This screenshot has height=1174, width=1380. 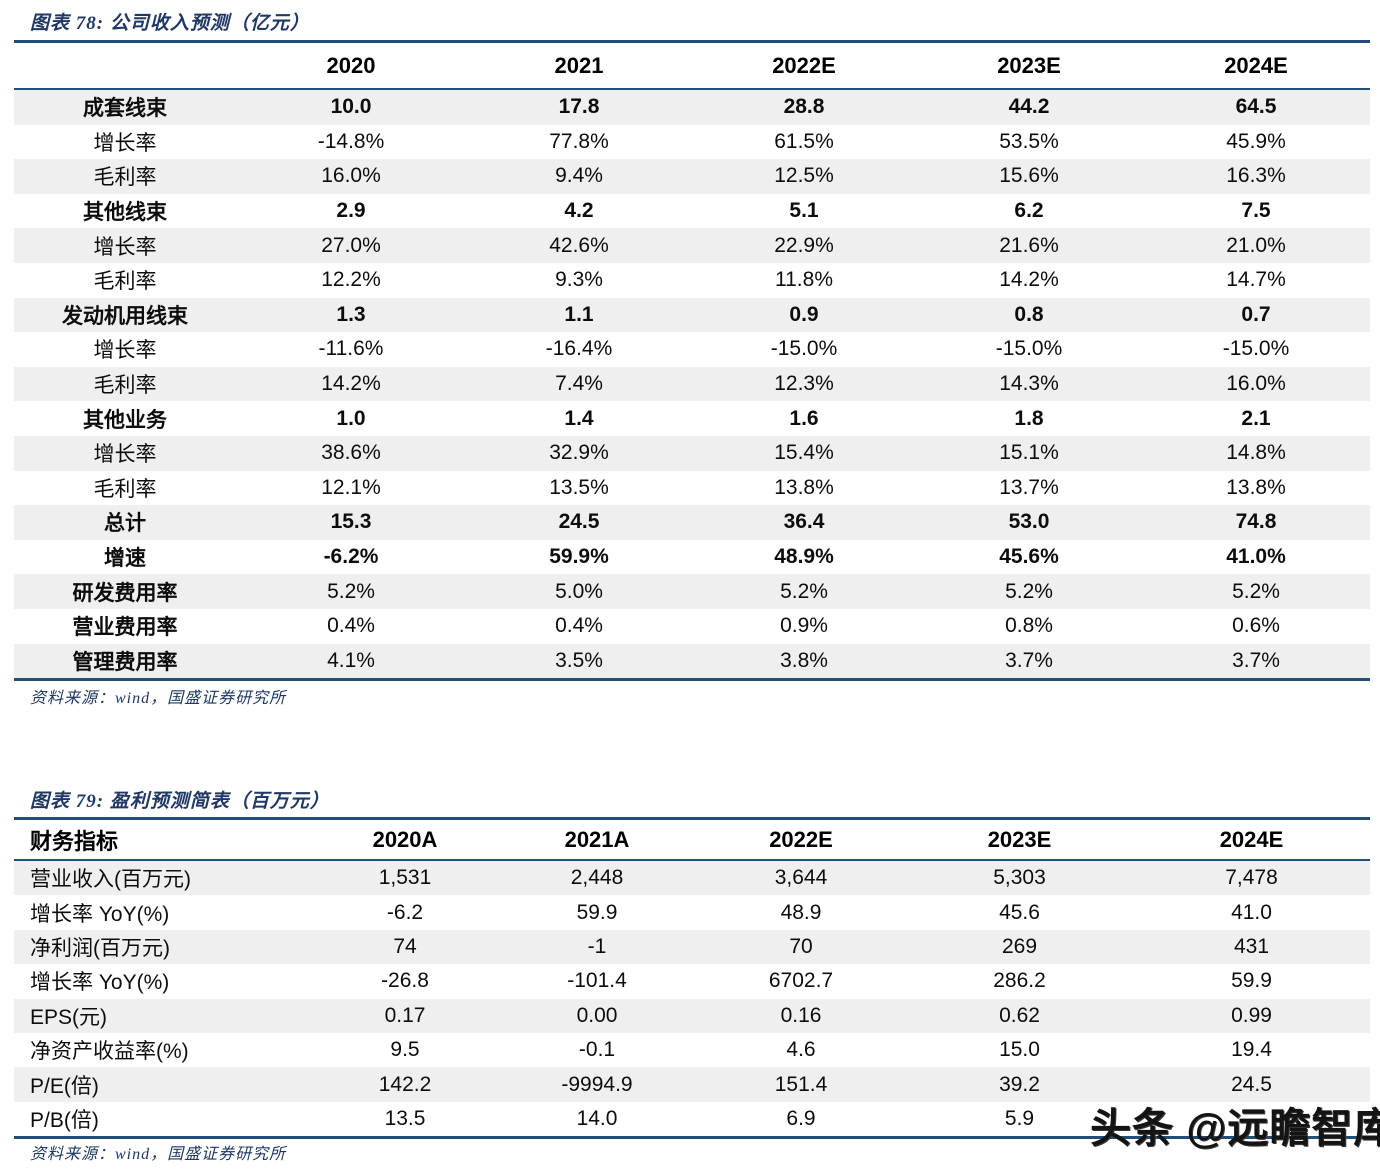 What do you see at coordinates (1019, 912) in the screenshot?
I see `cell: 45.6` at bounding box center [1019, 912].